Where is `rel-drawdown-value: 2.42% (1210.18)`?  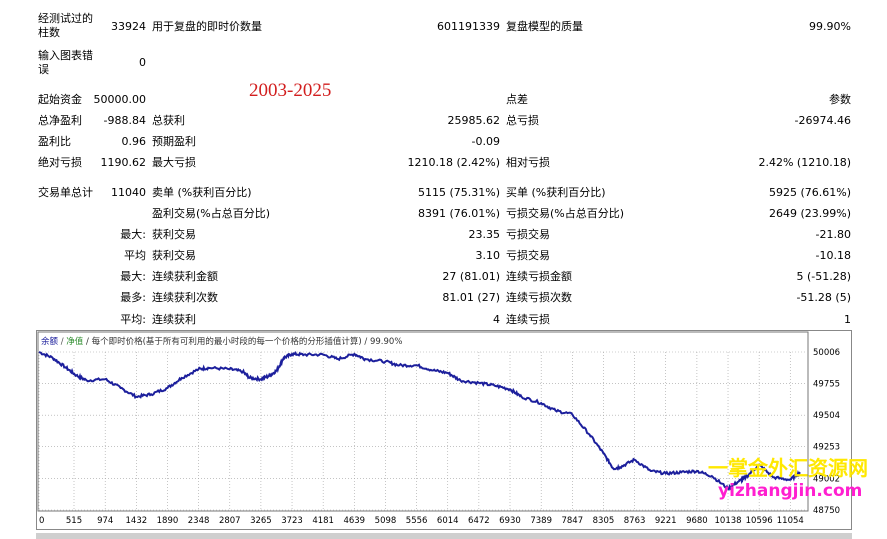
rel-drawdown-value: 2.42% (1210.18) is located at coordinates (804, 162).